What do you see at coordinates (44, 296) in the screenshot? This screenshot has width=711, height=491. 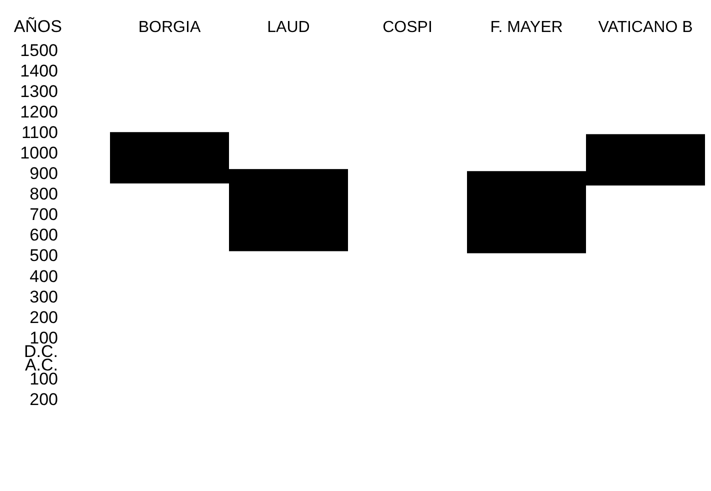 I see `y-tick-label: 300` at bounding box center [44, 296].